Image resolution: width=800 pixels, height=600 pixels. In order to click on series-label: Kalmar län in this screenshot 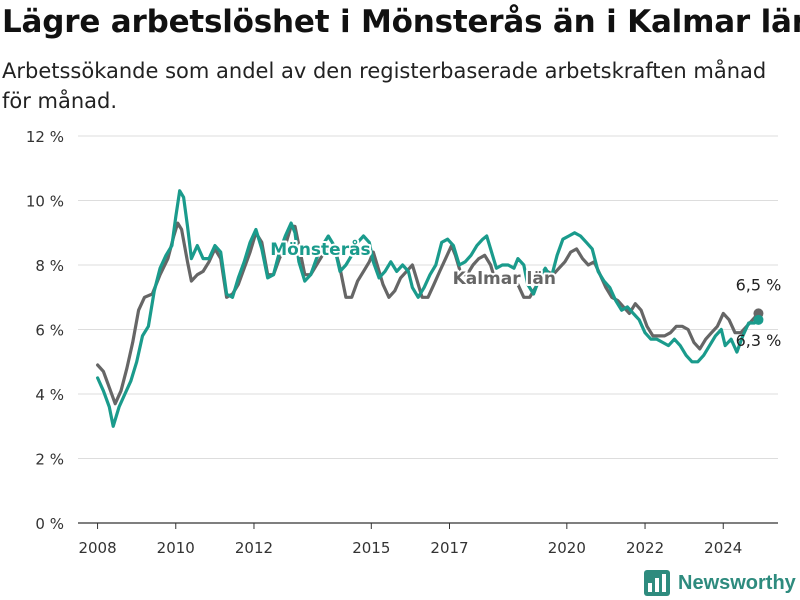, I will do `click(504, 279)`.